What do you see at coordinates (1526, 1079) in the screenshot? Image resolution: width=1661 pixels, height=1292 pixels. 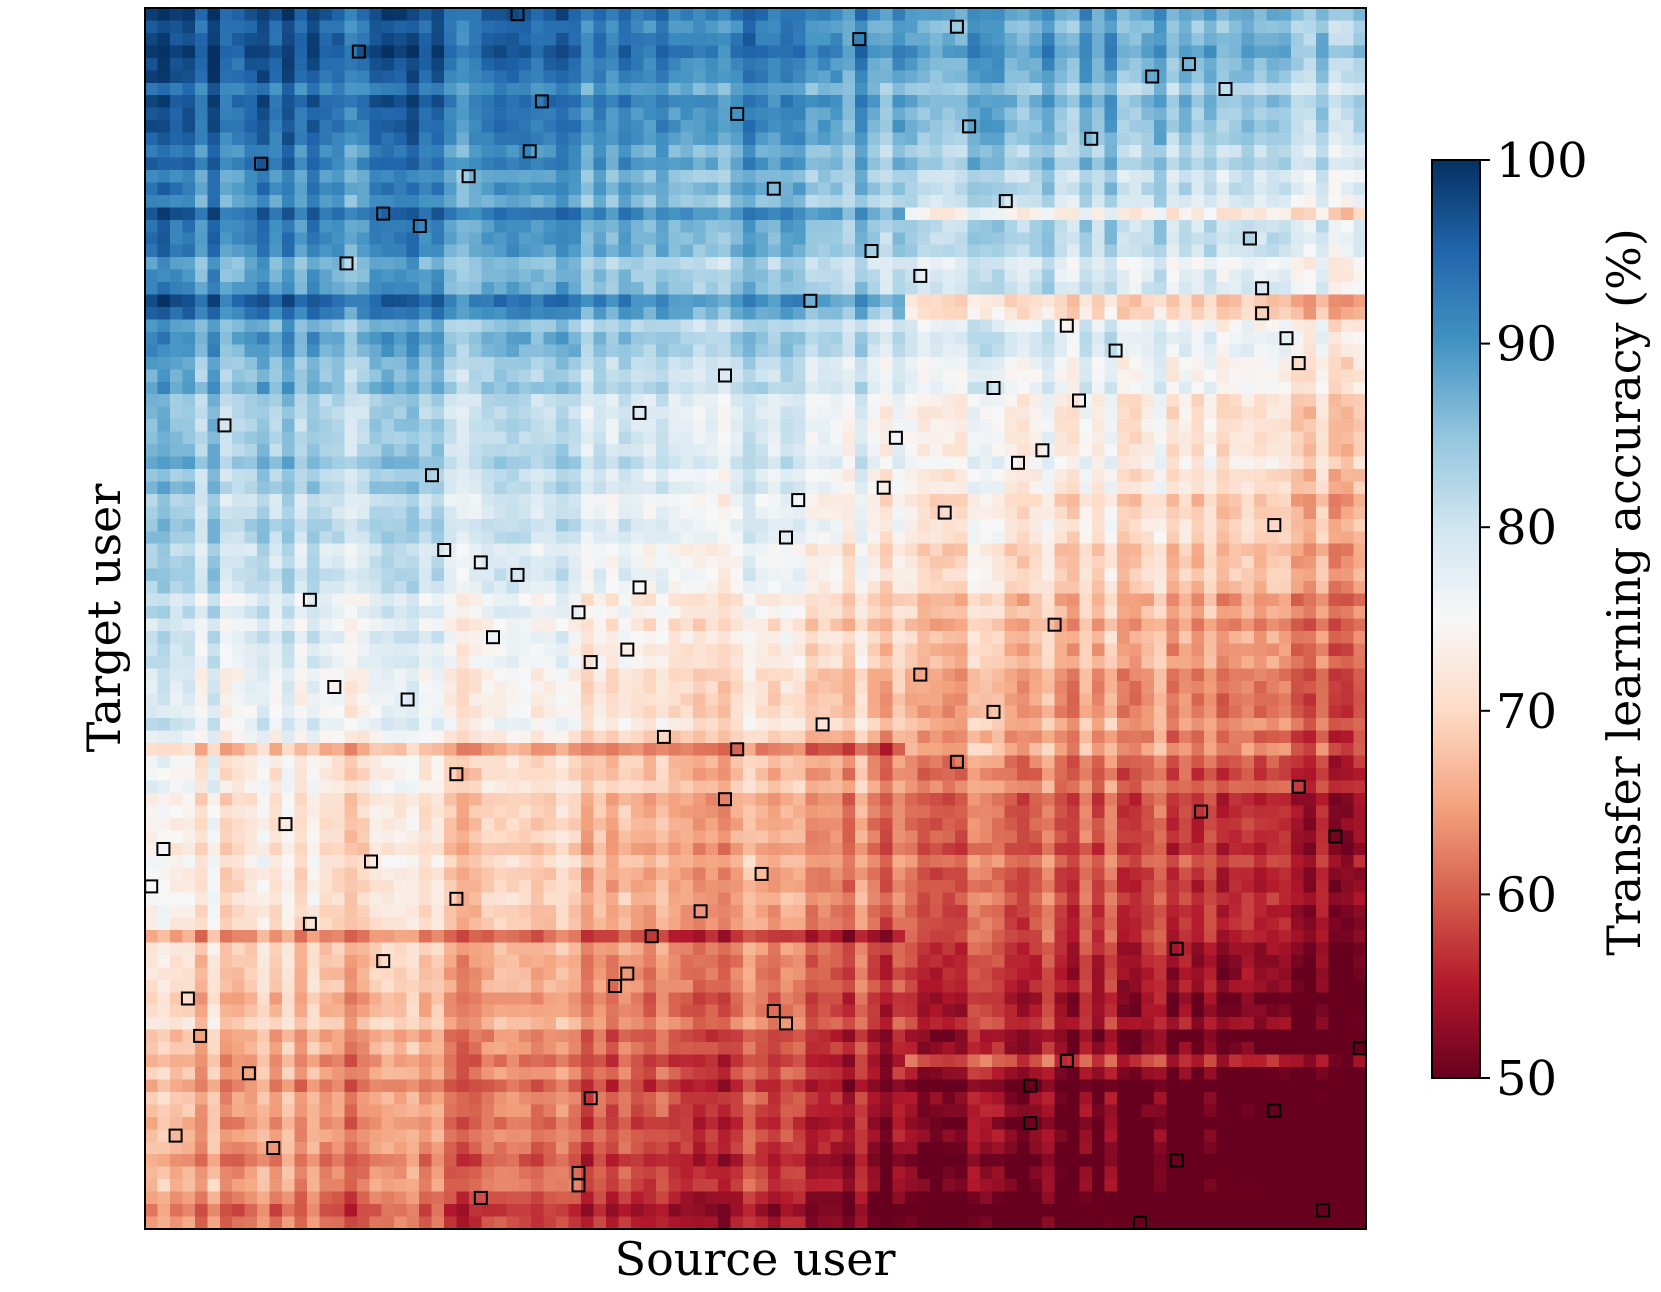 I see `colorbar-tick-label: 50` at bounding box center [1526, 1079].